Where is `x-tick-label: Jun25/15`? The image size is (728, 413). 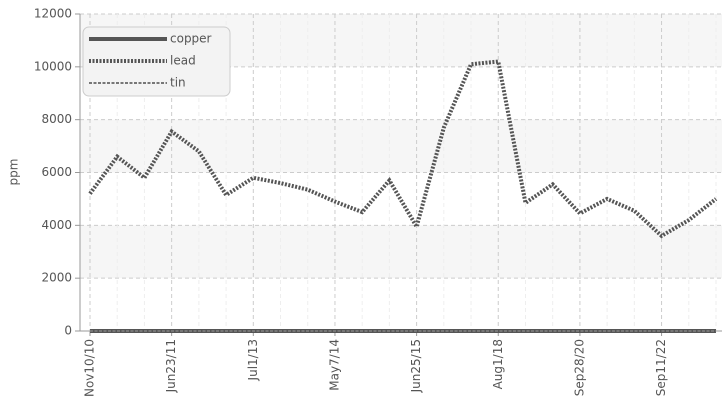
x-tick-label: Jun25/15 is located at coordinates (416, 366).